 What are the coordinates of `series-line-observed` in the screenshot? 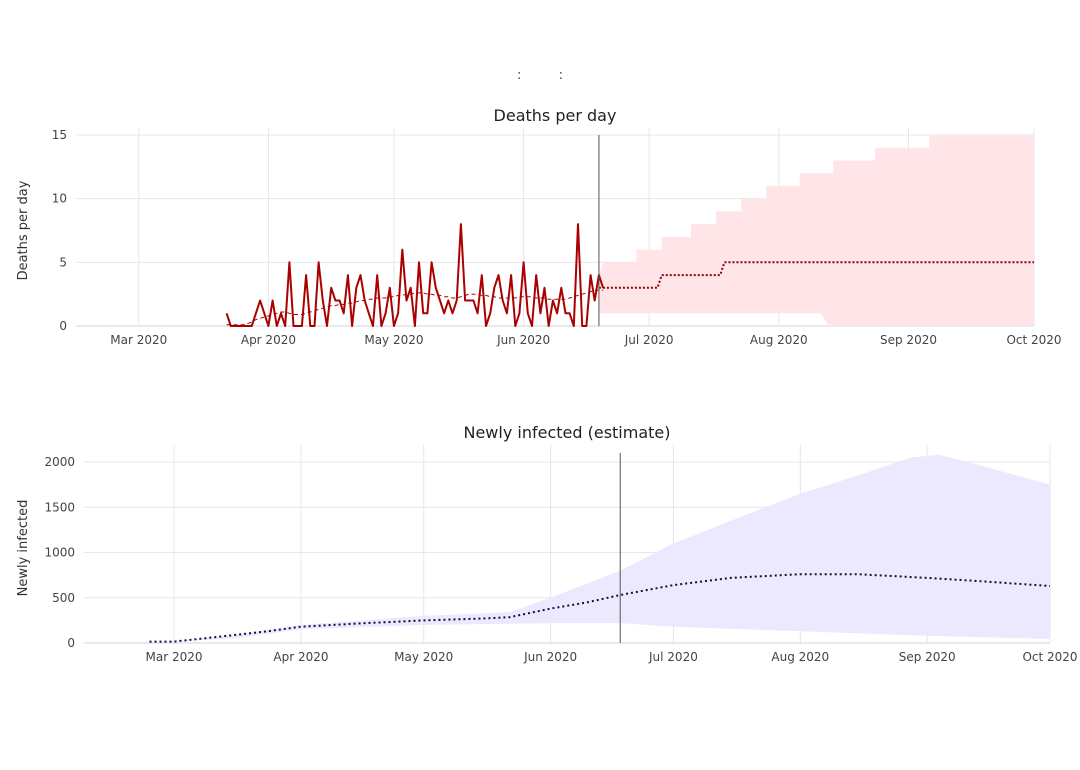 It's located at (415, 275).